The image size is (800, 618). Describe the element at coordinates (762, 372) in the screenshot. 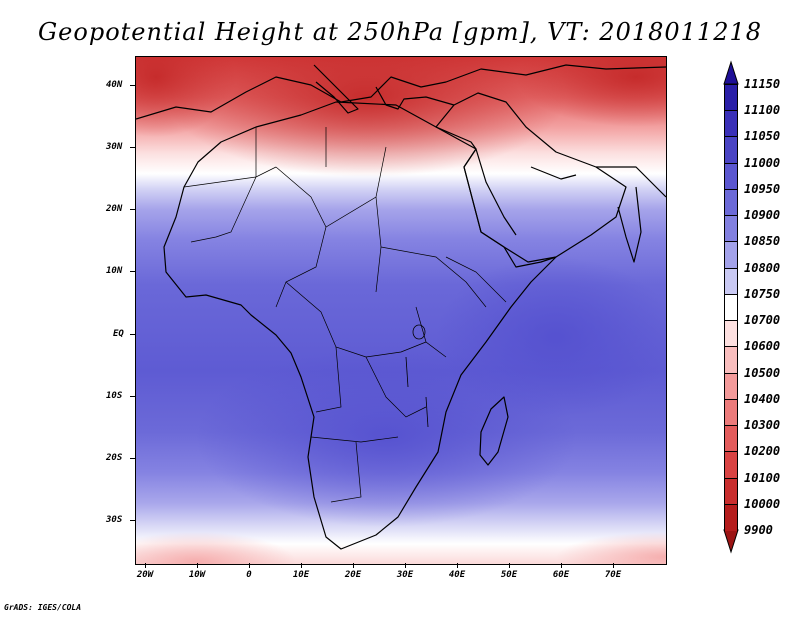

I see `colorbar-label: 10500` at that location.